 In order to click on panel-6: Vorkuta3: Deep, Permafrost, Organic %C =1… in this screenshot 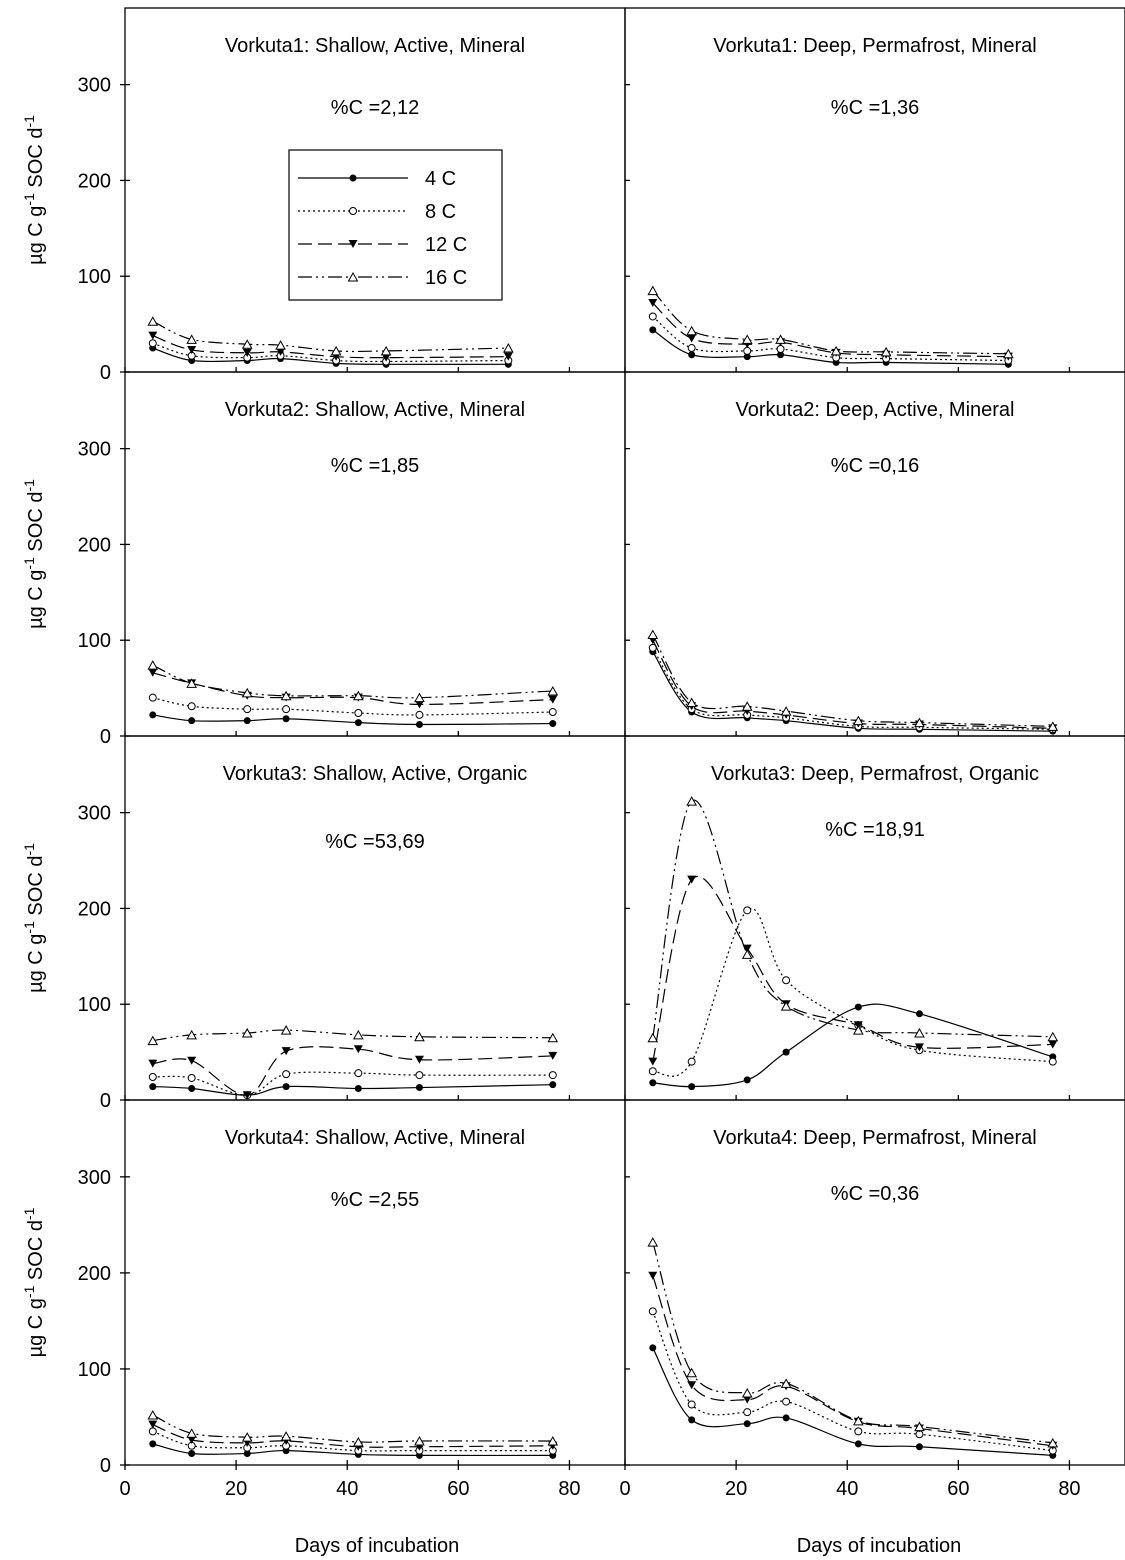, I will do `click(874, 918)`.